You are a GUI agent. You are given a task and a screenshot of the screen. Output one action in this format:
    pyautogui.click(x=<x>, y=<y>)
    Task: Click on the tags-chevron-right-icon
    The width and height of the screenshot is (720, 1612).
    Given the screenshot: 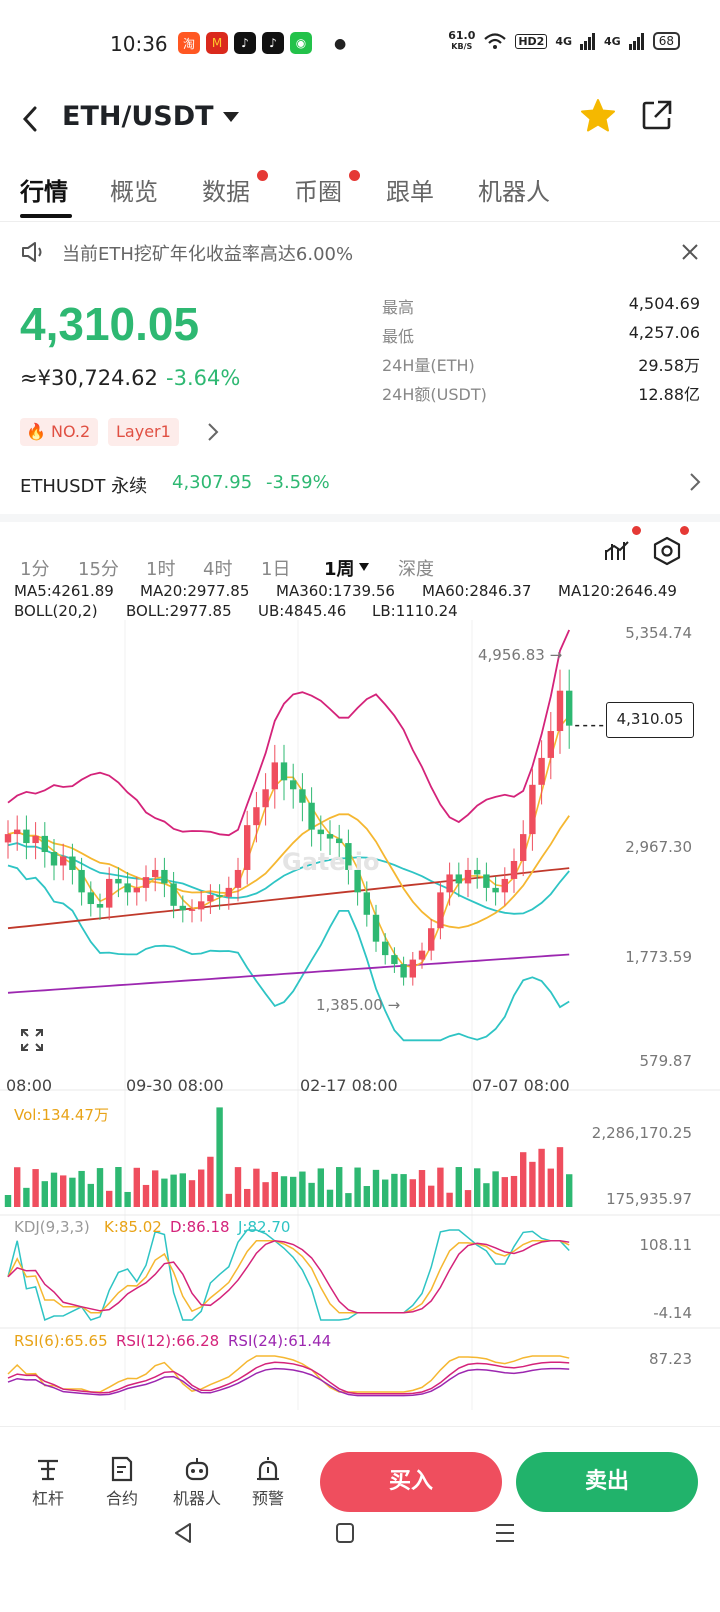 What is the action you would take?
    pyautogui.click(x=213, y=432)
    